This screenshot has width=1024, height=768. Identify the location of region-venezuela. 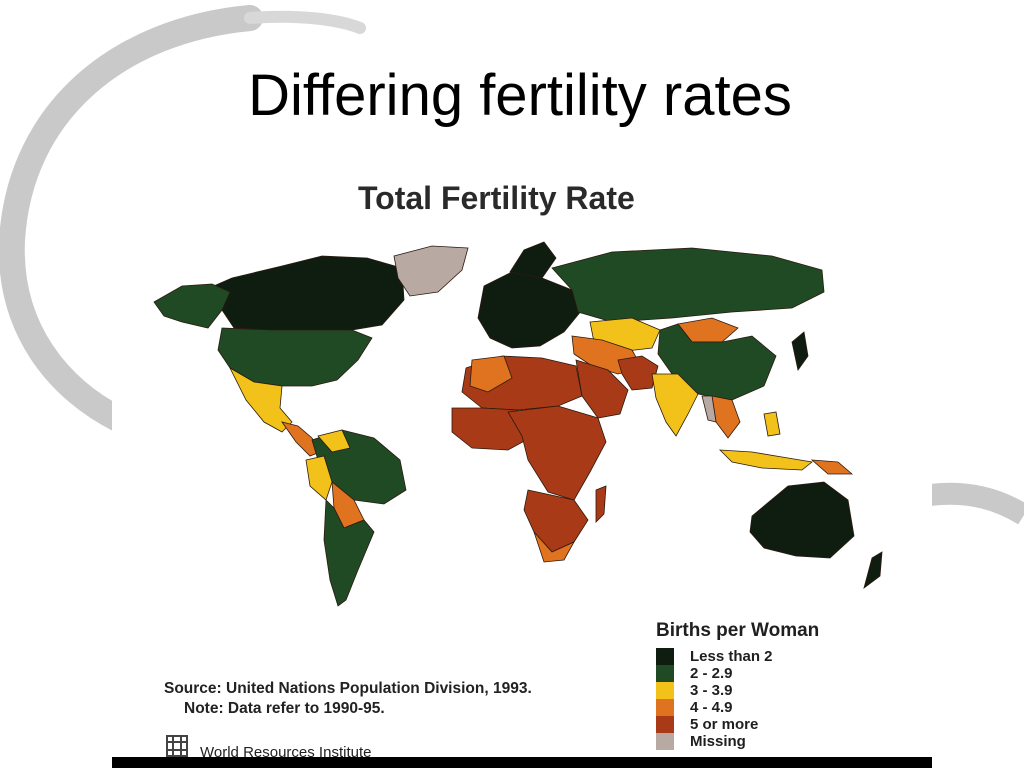
(334, 441).